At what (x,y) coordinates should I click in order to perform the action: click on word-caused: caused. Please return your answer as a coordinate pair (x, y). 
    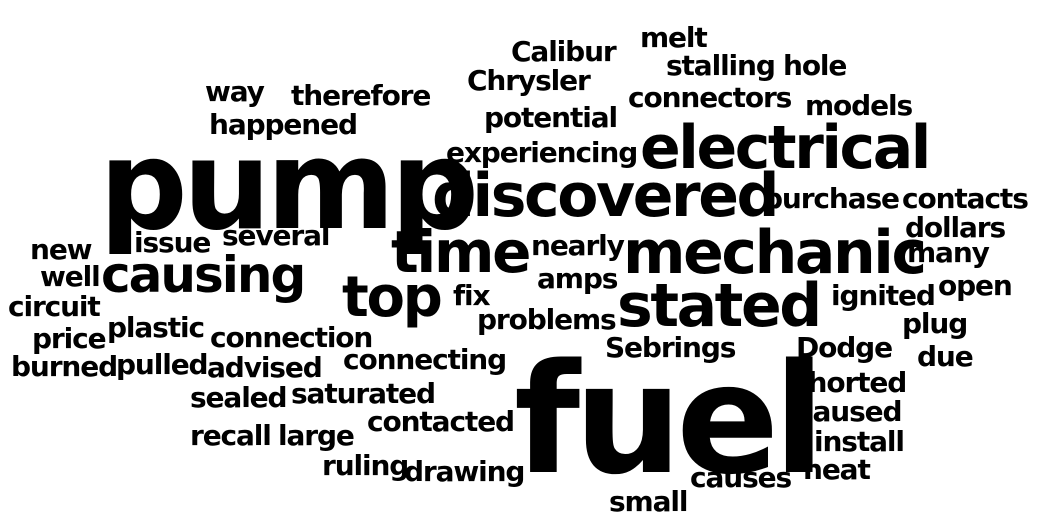
    Looking at the image, I should click on (850, 411).